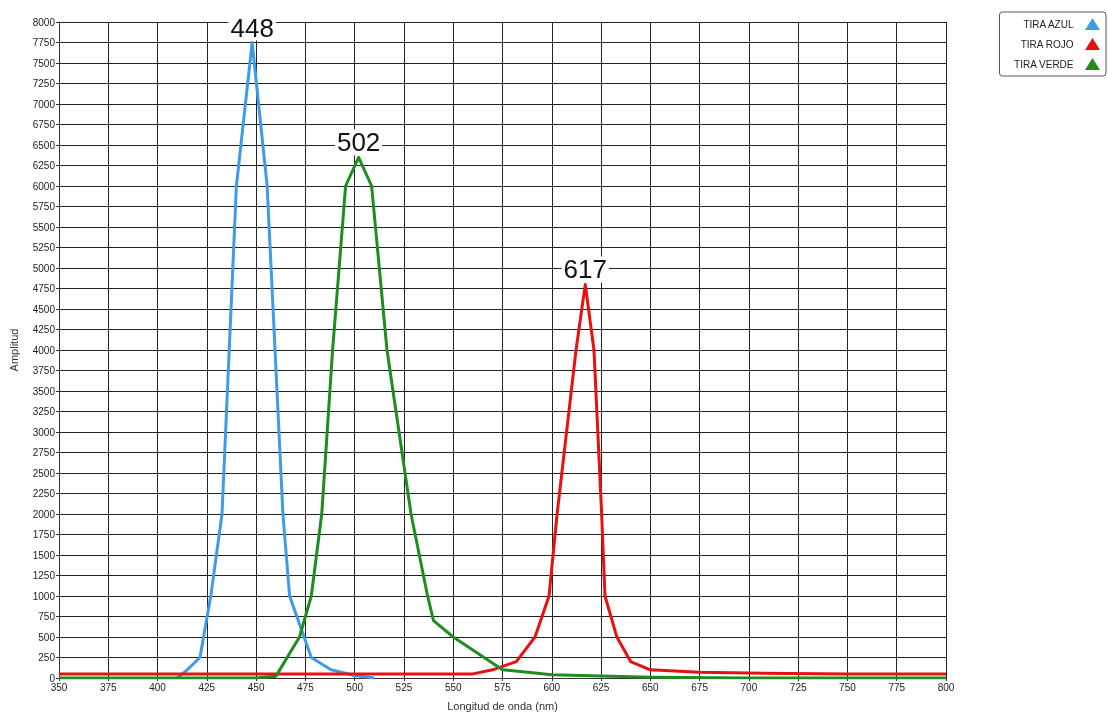 This screenshot has height=716, width=1108. Describe the element at coordinates (158, 687) in the screenshot. I see `x-tick-label: 400` at that location.